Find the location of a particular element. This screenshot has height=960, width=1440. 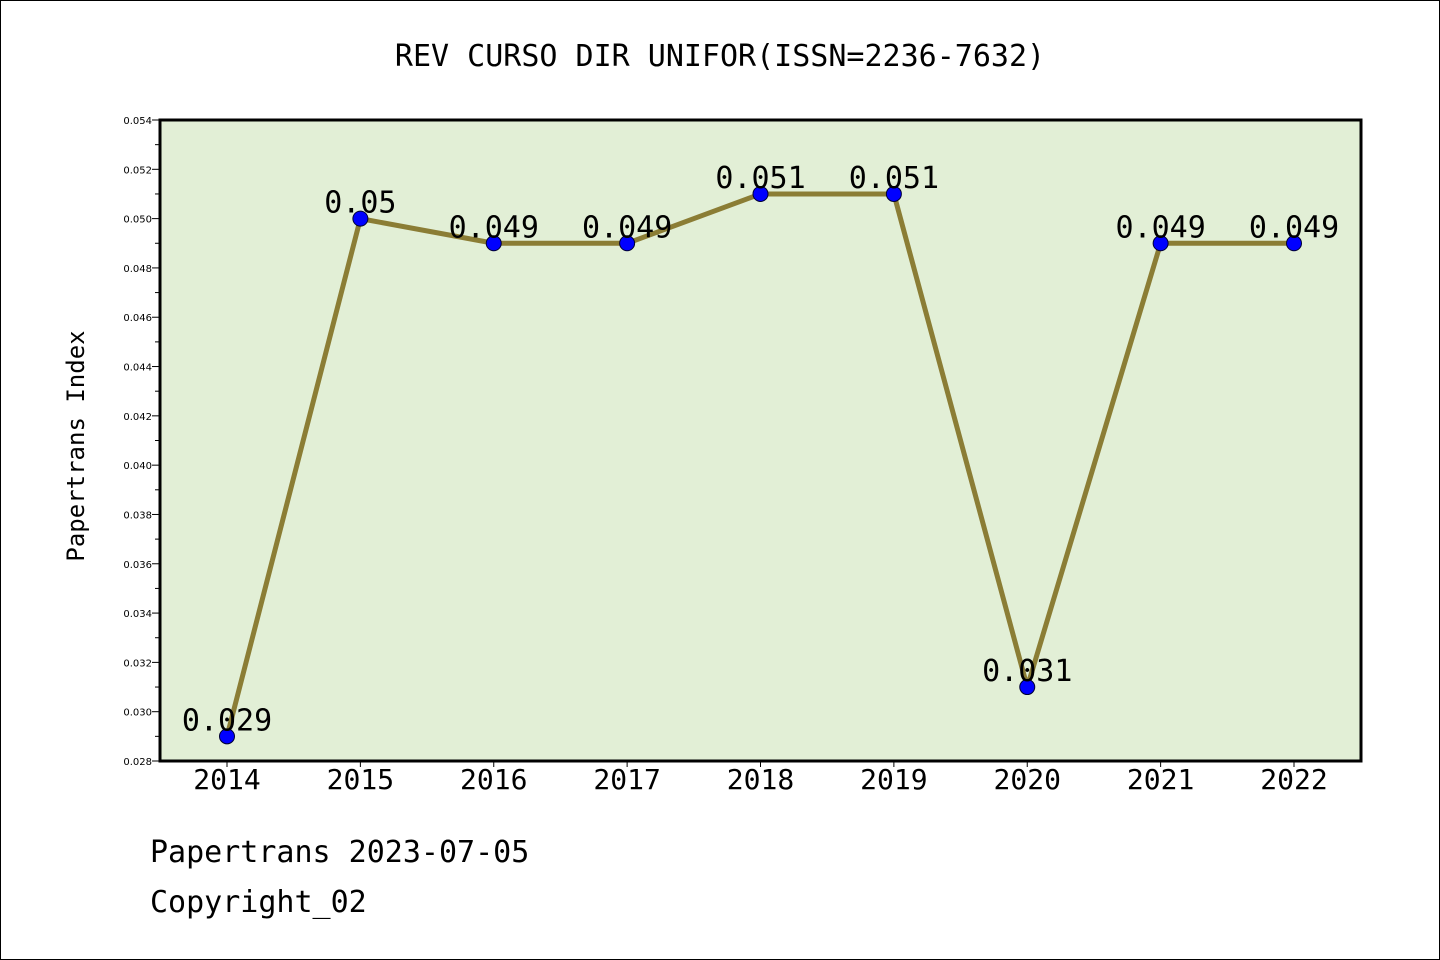

y-tick-label: 0.054 is located at coordinates (137, 121).